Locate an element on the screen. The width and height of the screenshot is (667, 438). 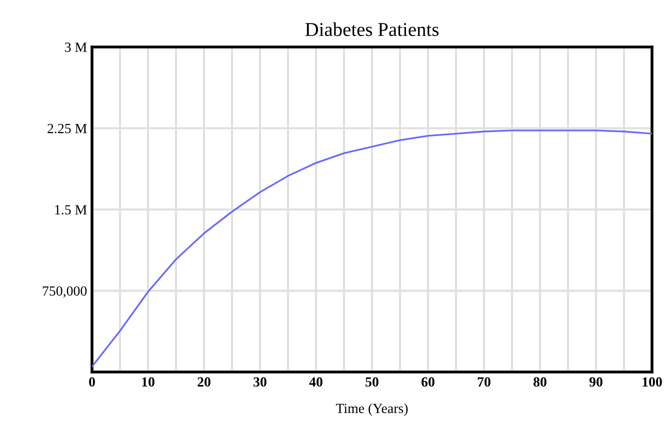
x-tick-label: 100 is located at coordinates (652, 382).